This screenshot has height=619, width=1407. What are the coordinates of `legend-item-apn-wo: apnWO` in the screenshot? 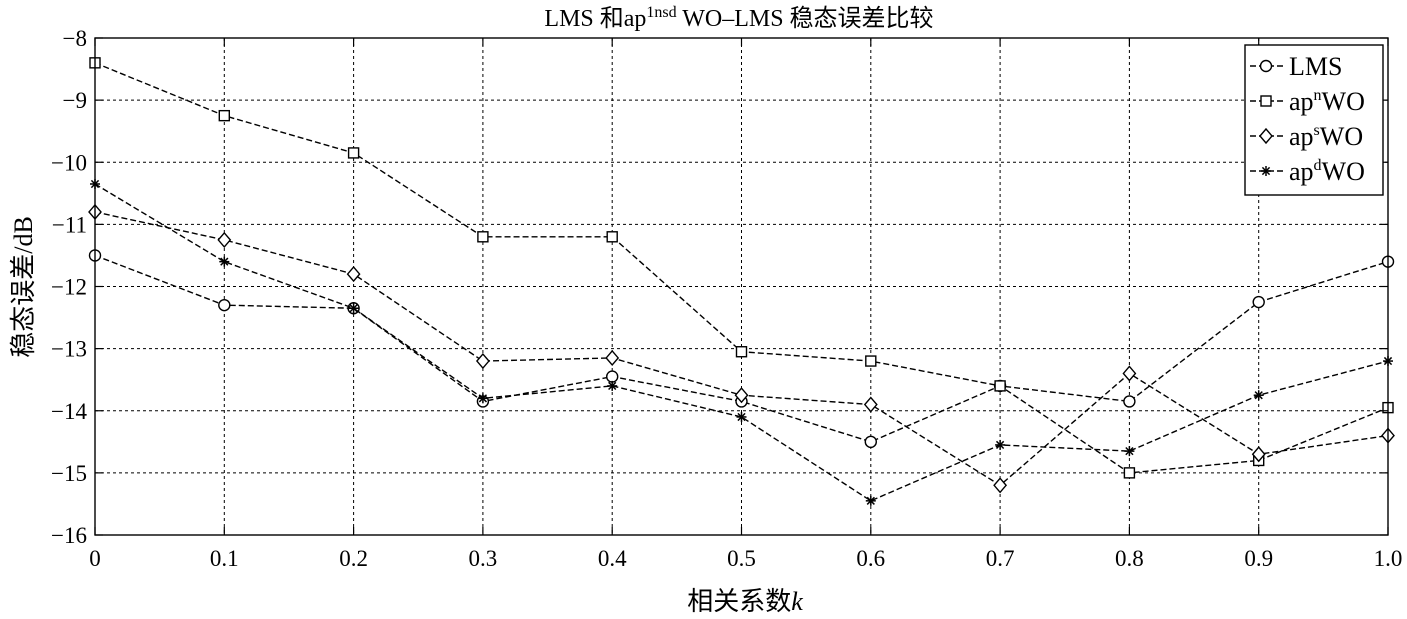 It's located at (1307, 101).